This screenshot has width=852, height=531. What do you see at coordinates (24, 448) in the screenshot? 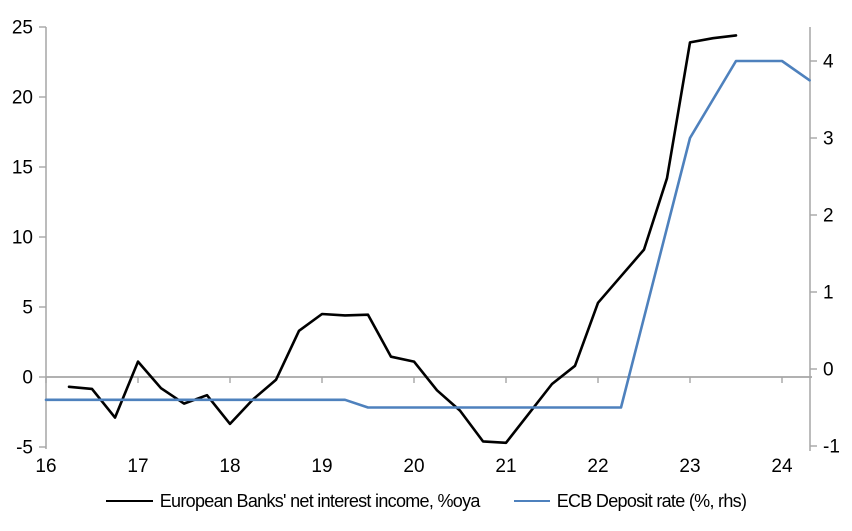
I see `svg-text: -5` at bounding box center [24, 448].